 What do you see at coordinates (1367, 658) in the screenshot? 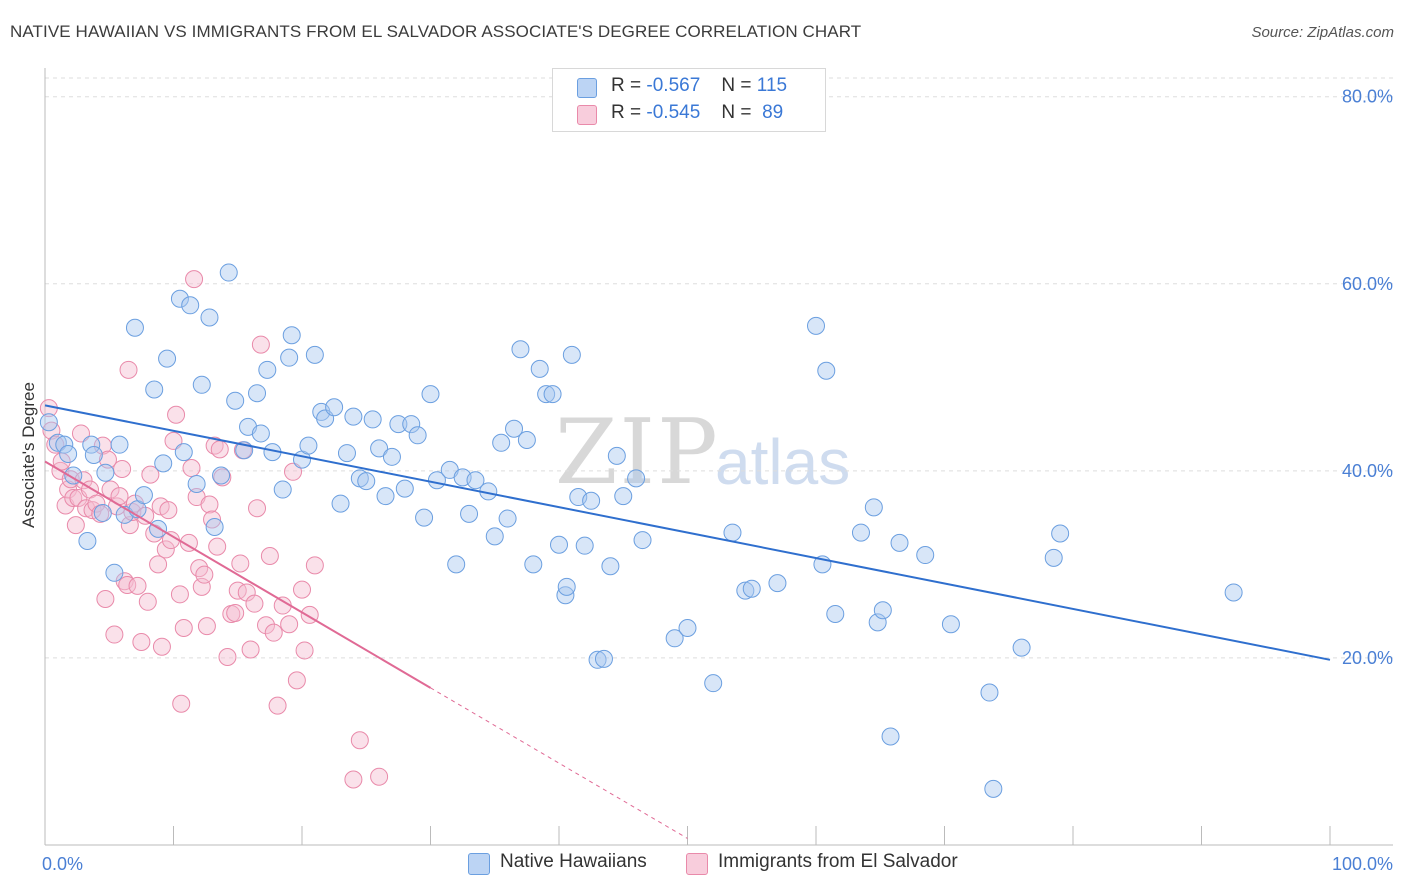
I see `y-tick-label: 20.0%` at bounding box center [1367, 658].